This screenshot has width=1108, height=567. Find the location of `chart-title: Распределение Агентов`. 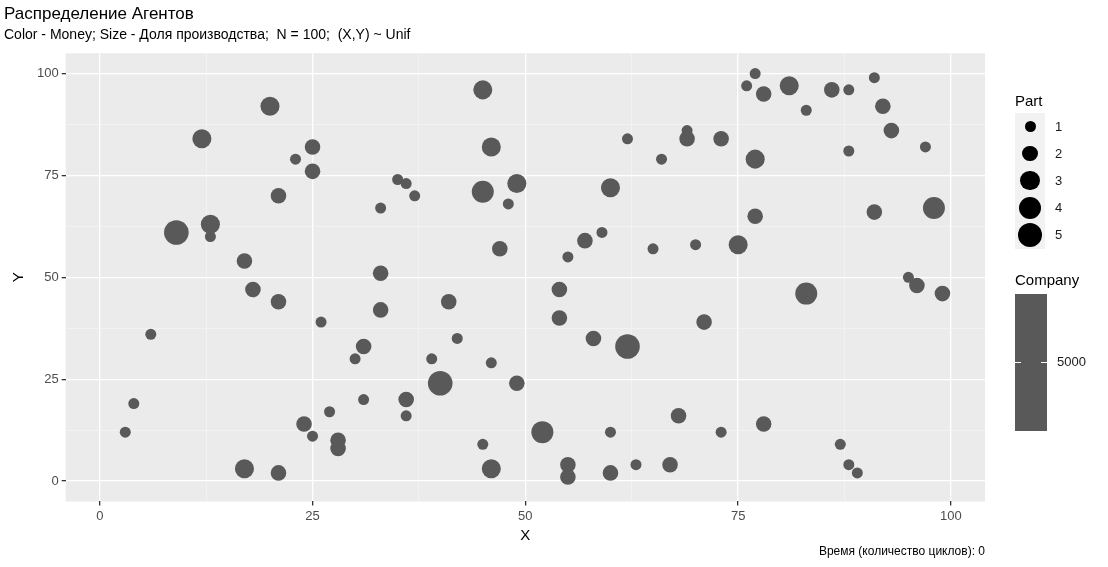

chart-title: Распределение Агентов is located at coordinates (99, 13).